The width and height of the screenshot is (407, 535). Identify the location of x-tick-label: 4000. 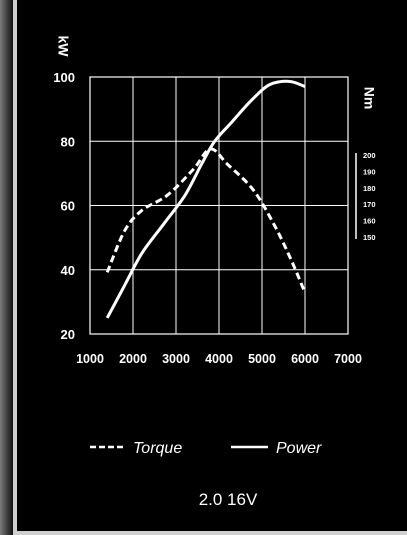
(219, 359).